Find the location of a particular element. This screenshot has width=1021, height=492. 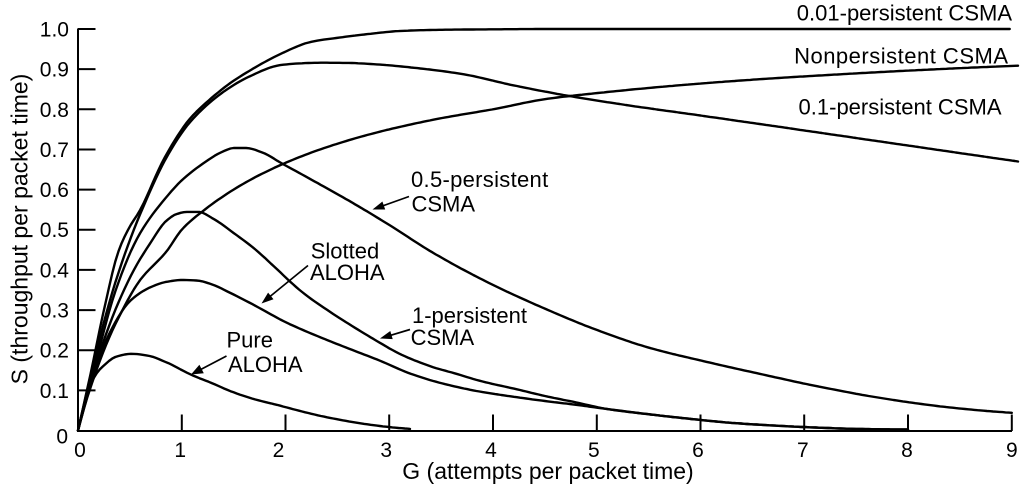

svg-text: 0.1 is located at coordinates (54, 391).